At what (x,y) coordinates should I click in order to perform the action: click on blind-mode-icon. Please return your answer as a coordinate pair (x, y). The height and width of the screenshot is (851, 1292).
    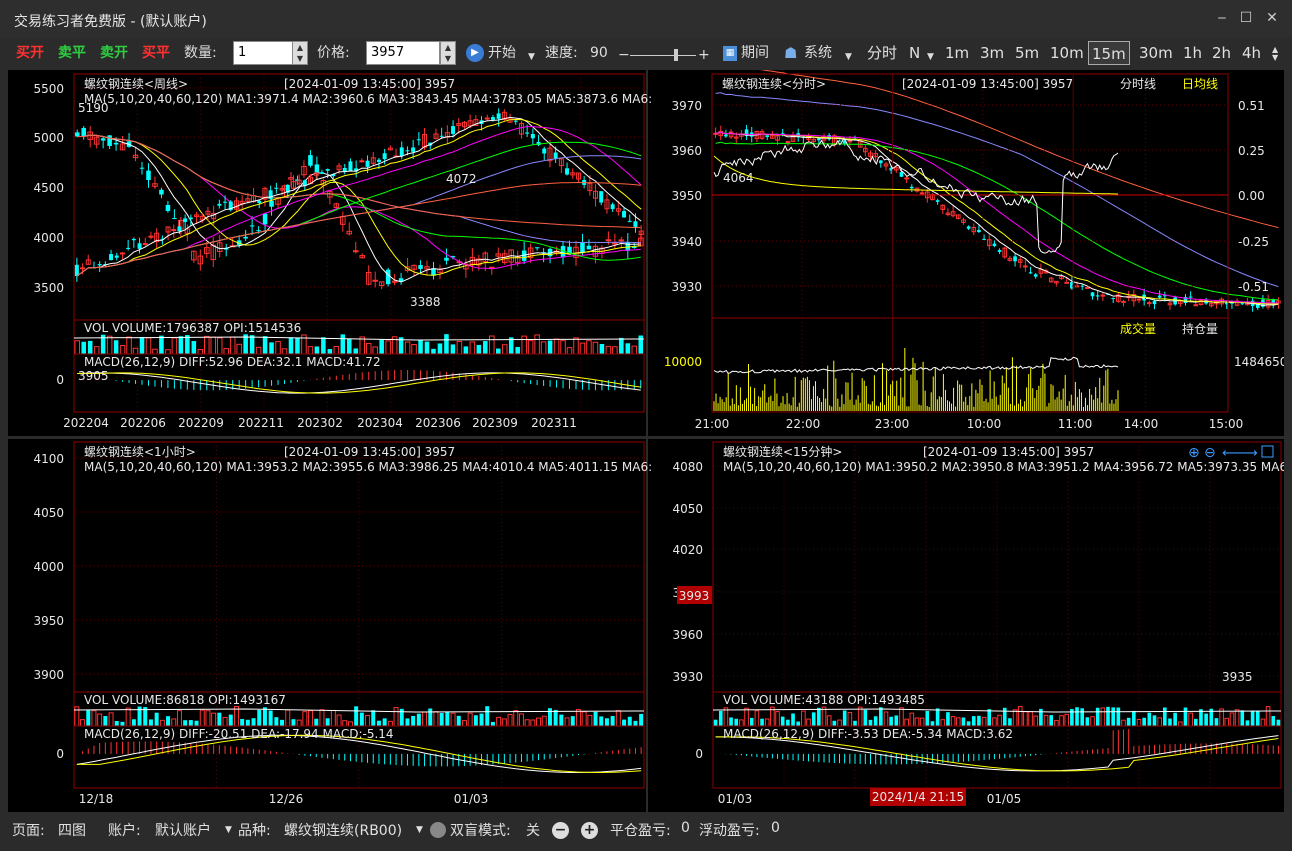
    Looking at the image, I should click on (438, 830).